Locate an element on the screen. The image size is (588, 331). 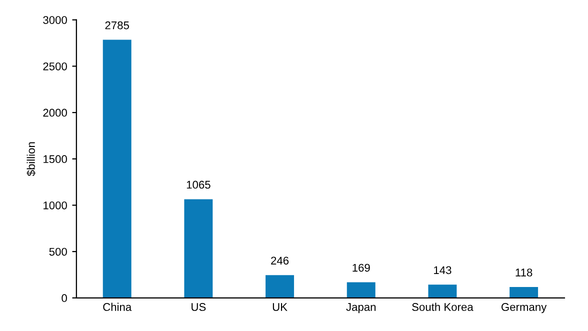
y-axis-title: $billion is located at coordinates (31, 159).